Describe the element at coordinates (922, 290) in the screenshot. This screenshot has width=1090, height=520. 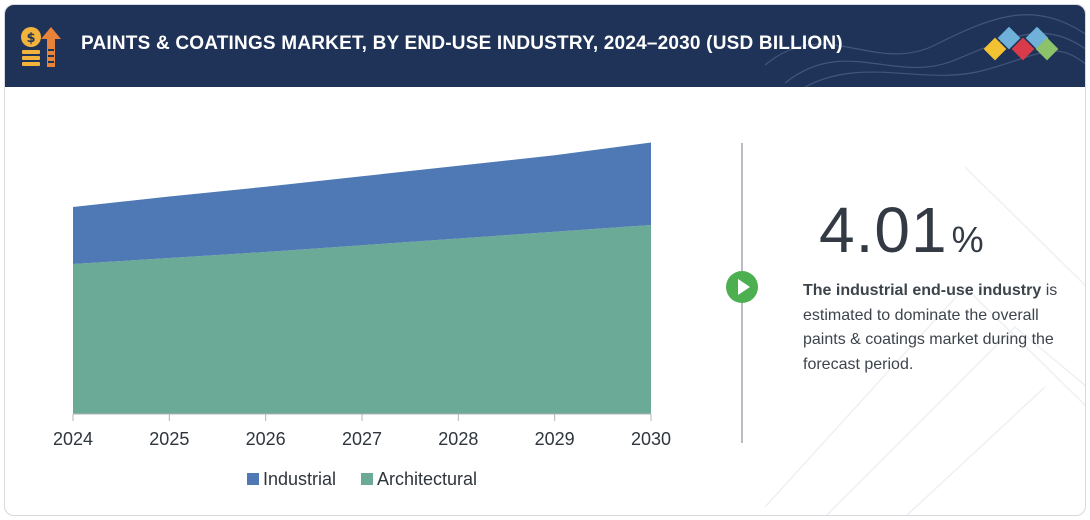
I see `description-bold-text: The industrial end-use industry` at that location.